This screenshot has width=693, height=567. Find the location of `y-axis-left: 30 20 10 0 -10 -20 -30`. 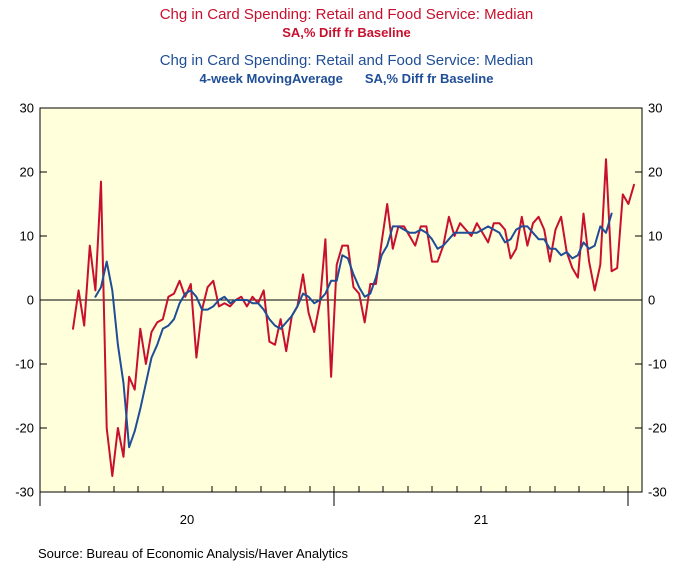

y-axis-left: 30 20 10 0 -10 -20 -30 is located at coordinates (31, 300).